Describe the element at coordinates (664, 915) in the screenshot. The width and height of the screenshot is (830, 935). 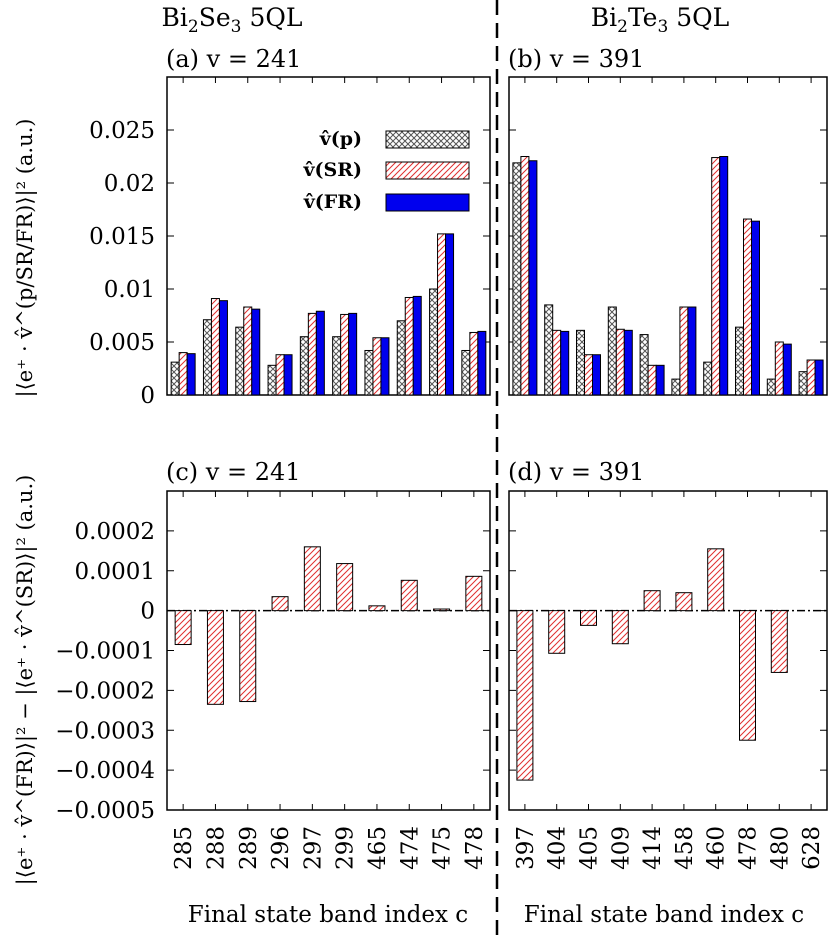
I see `x-axis-label-right: Final state band index c` at that location.